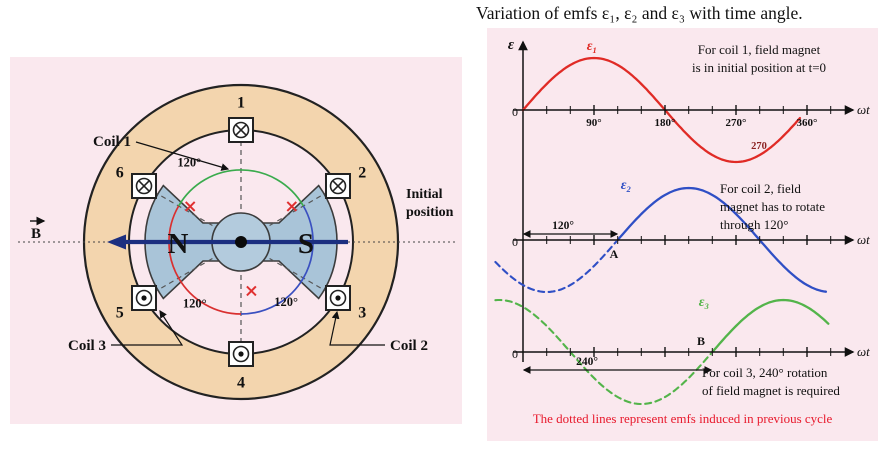  Describe the element at coordinates (112, 142) in the screenshot. I see `coil1-label: Coil 1` at that location.